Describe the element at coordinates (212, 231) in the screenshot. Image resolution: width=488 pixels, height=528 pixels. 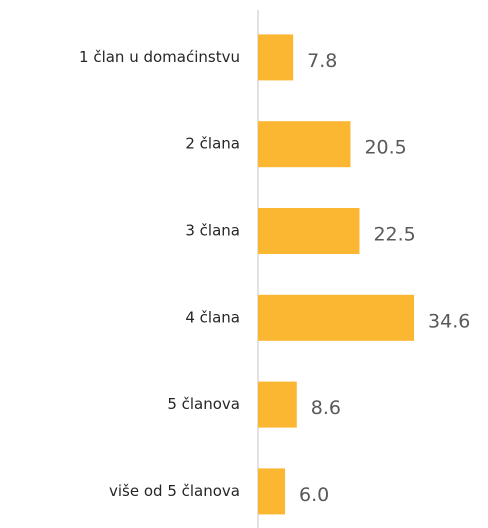
I see `category-label: 3 člana` at that location.